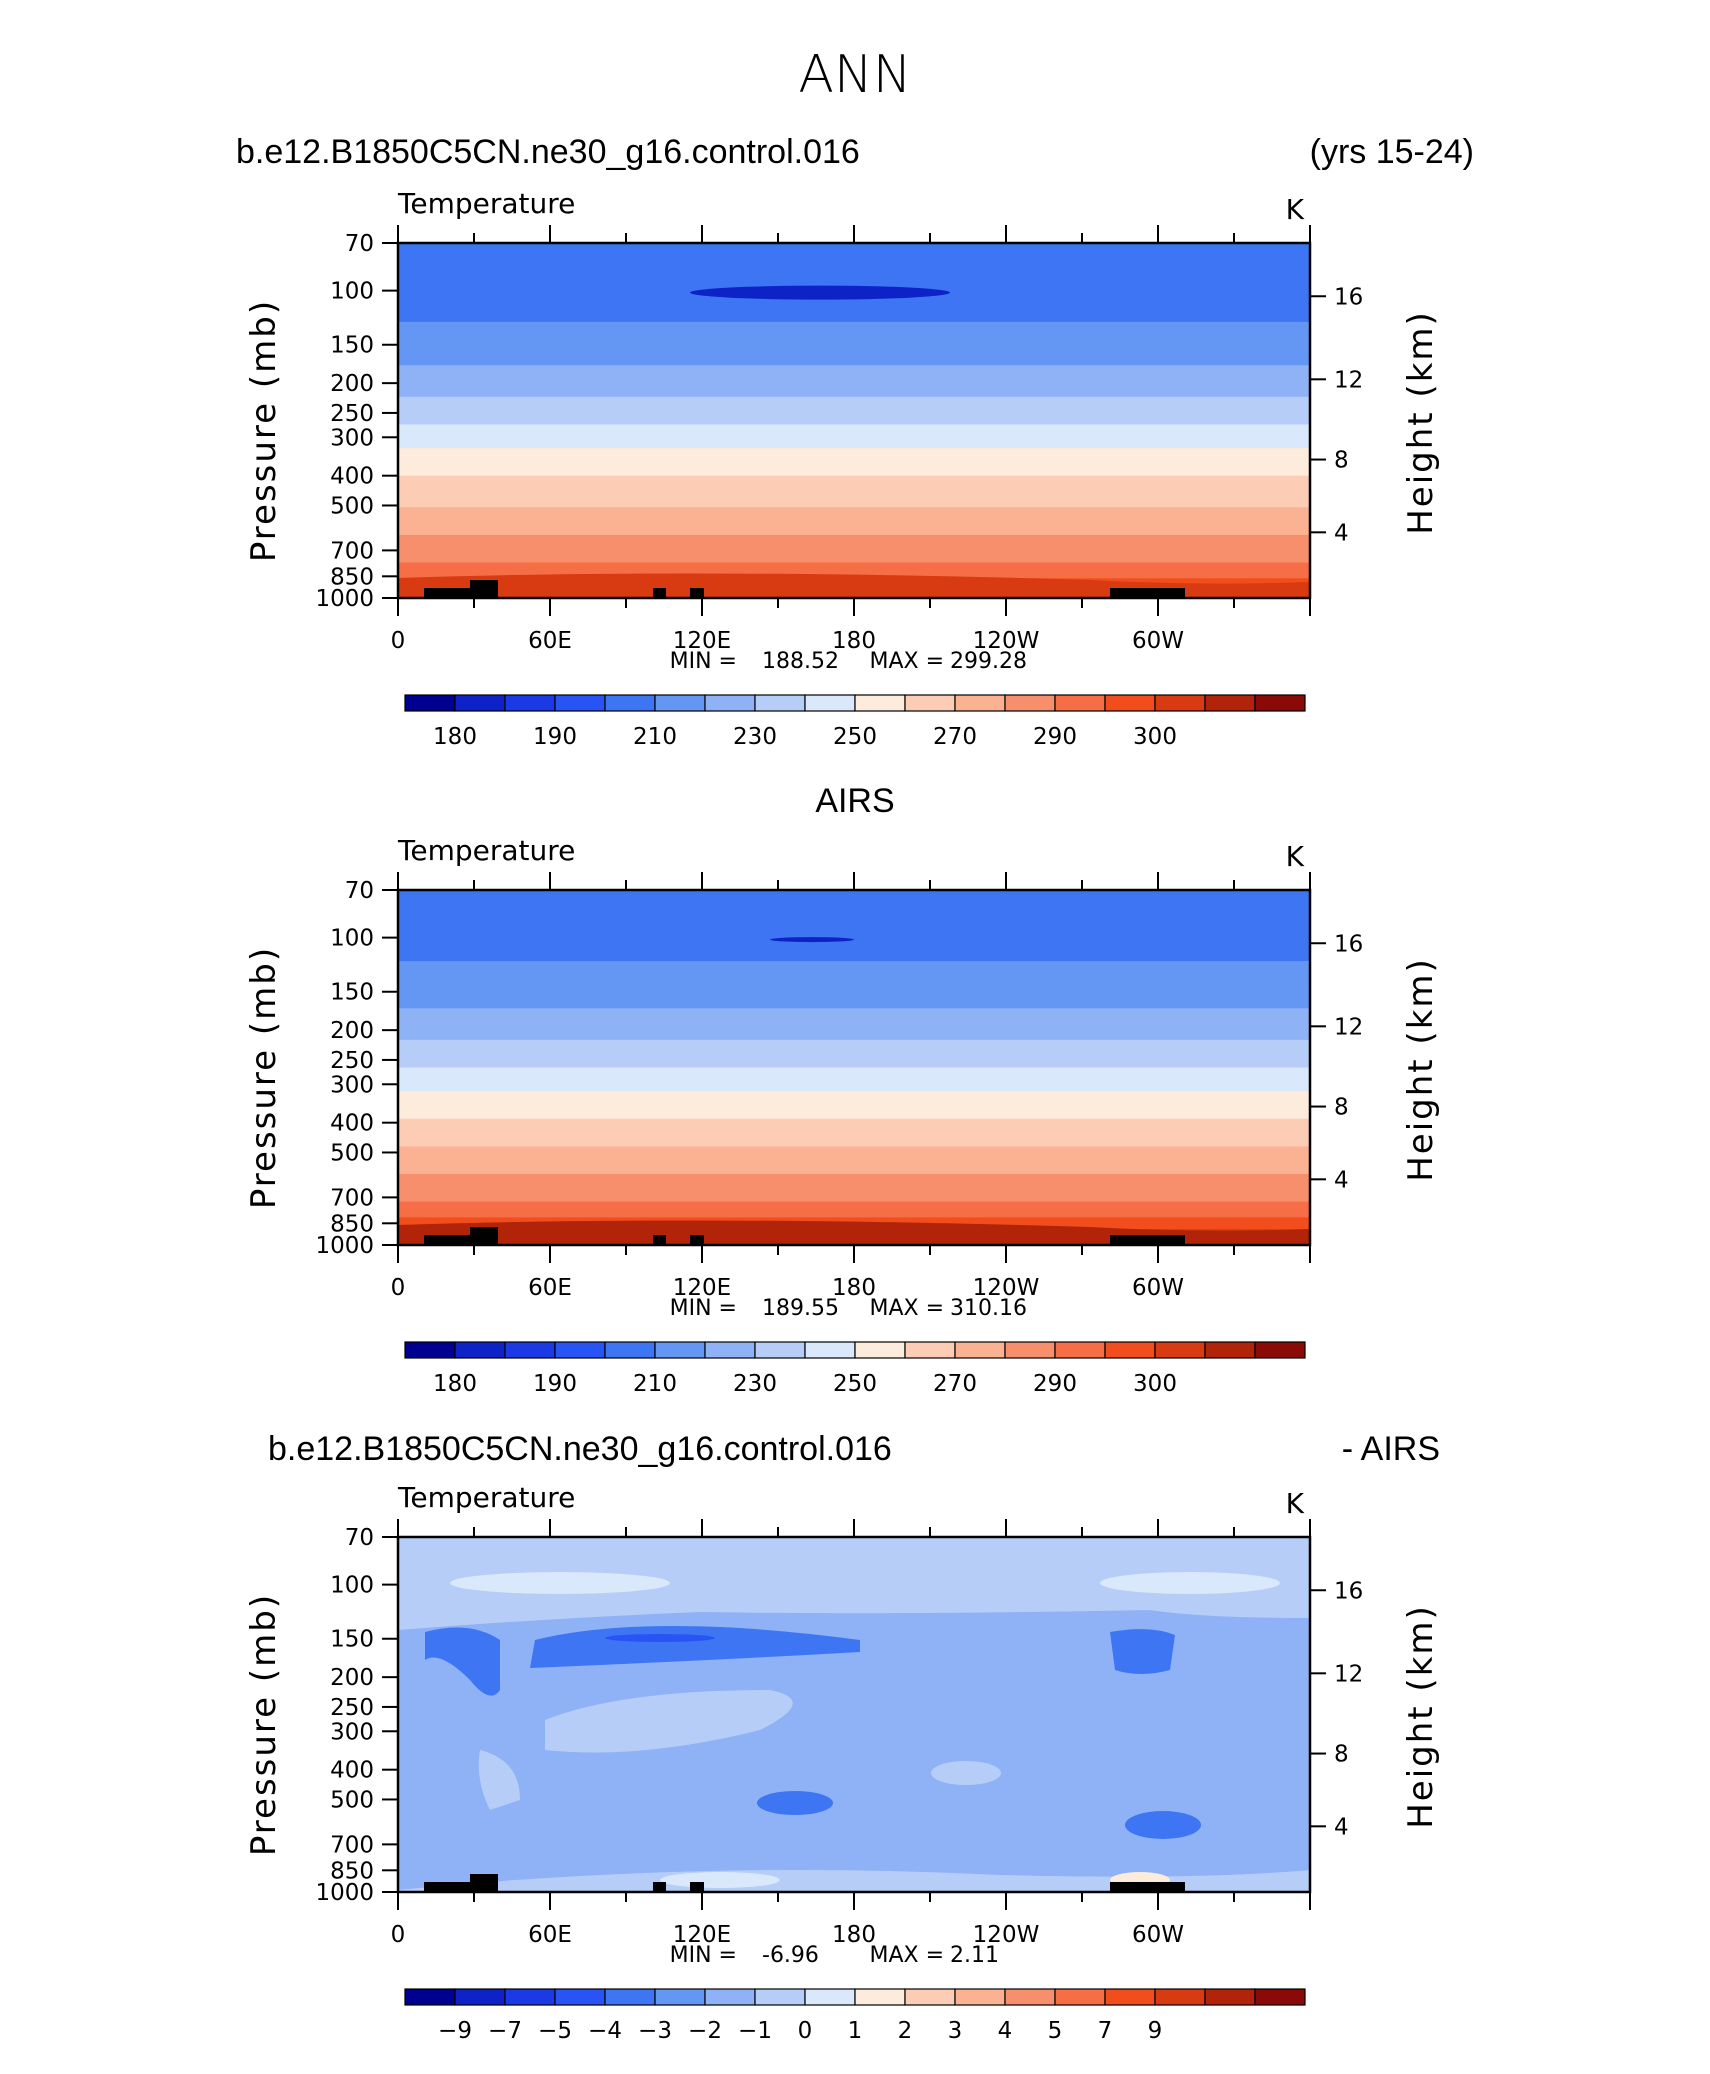 The width and height of the screenshot is (1710, 2074). What do you see at coordinates (854, 75) in the screenshot?
I see `main-title: ANN` at bounding box center [854, 75].